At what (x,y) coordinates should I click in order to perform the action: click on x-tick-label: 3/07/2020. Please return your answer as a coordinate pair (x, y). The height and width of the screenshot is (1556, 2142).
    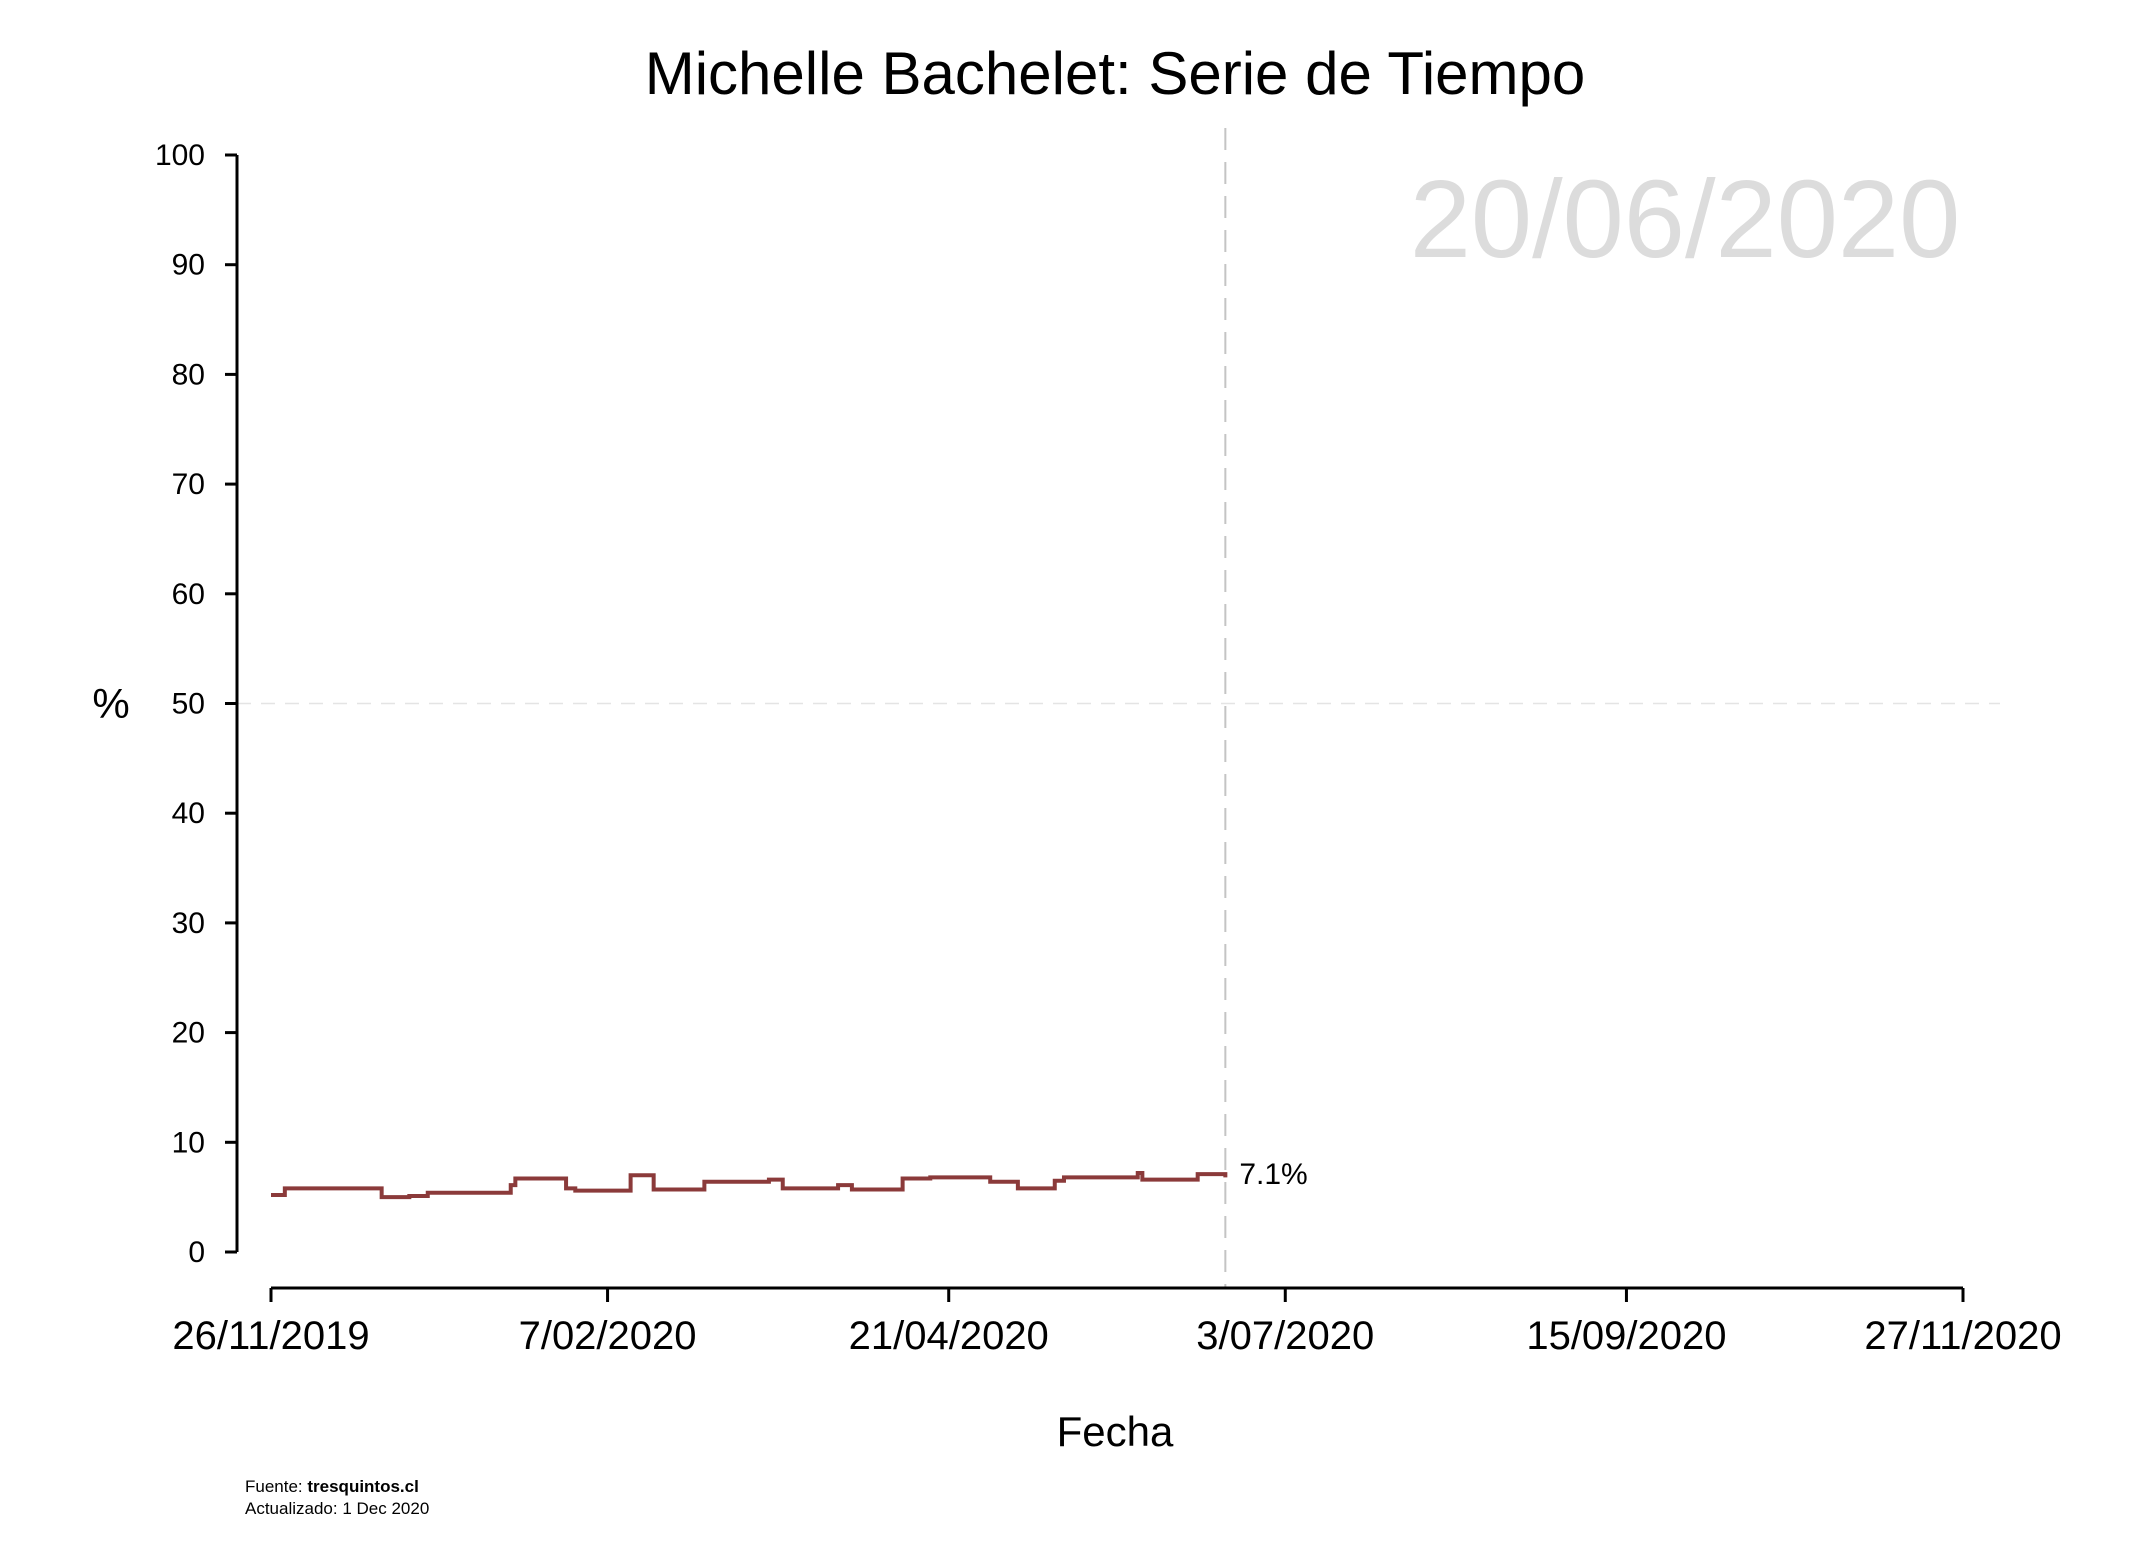
    Looking at the image, I should click on (1285, 1336).